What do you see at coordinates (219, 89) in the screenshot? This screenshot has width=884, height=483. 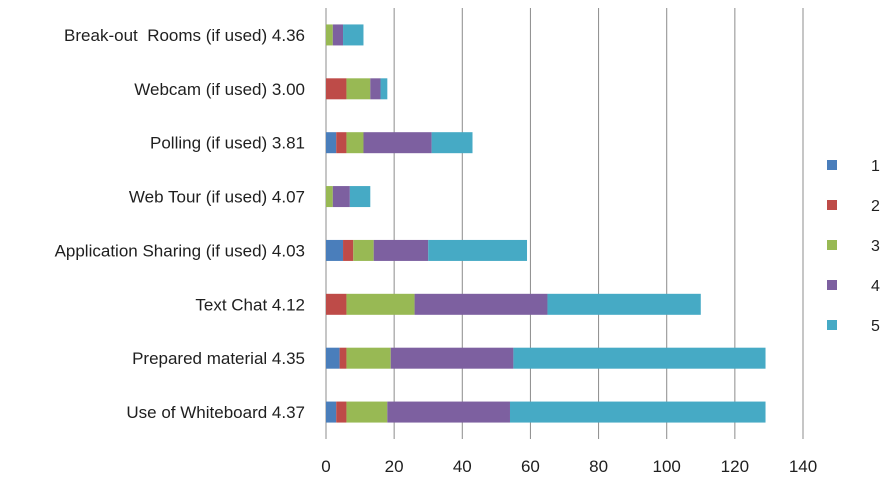 I see `category-label: Webcam (if used) 3.00` at bounding box center [219, 89].